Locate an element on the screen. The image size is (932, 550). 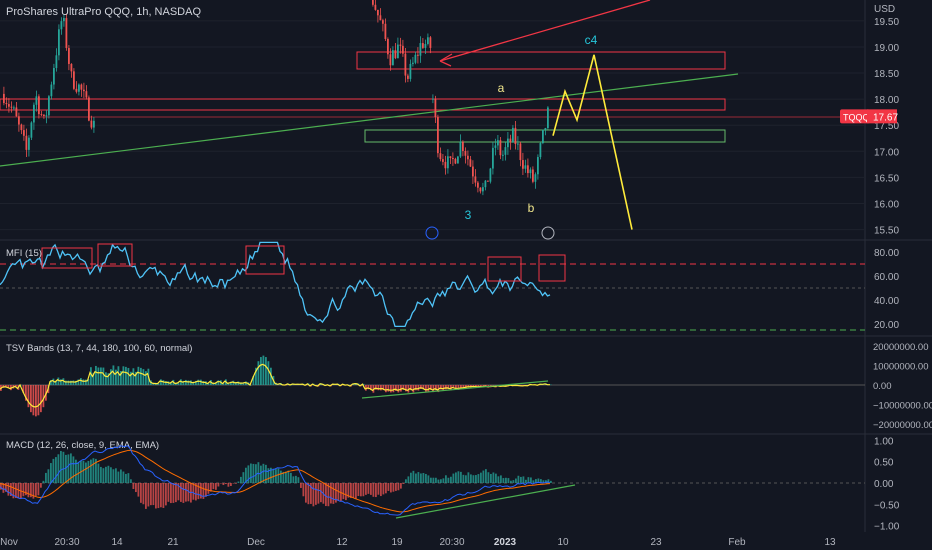
arrow-line is located at coordinates (545, 31).